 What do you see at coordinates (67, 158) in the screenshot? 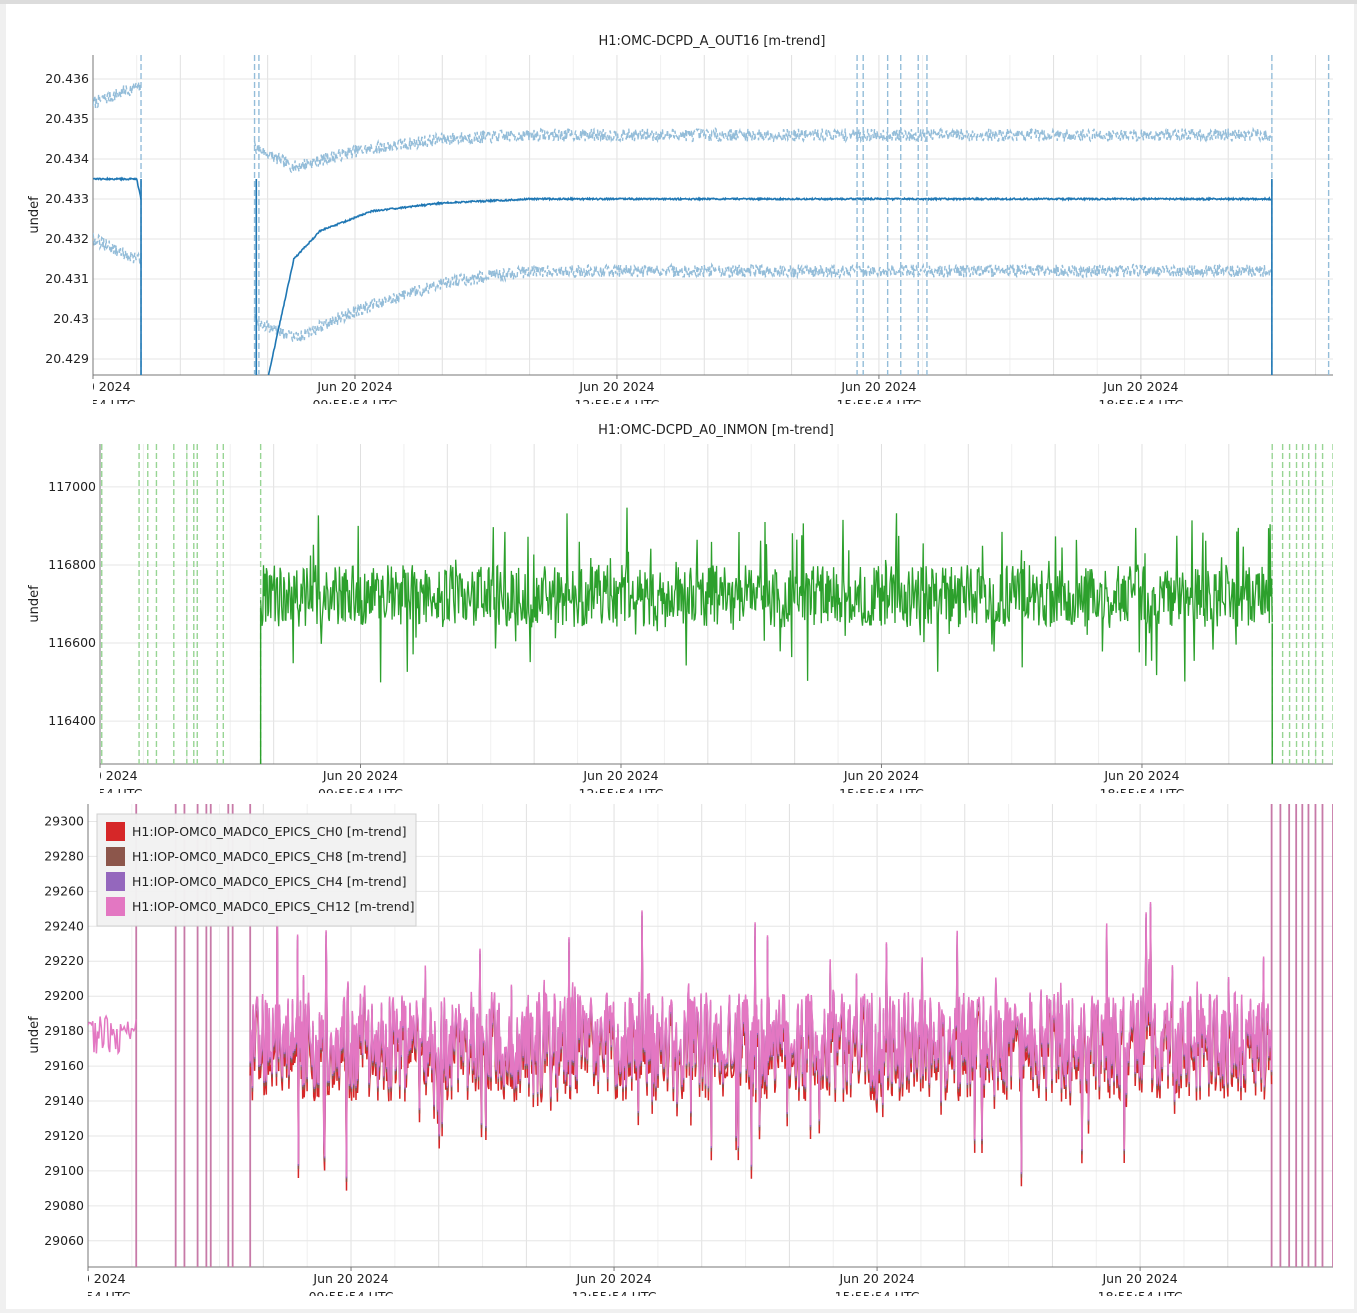
I see `y-tick-label: 20.434` at bounding box center [67, 158].